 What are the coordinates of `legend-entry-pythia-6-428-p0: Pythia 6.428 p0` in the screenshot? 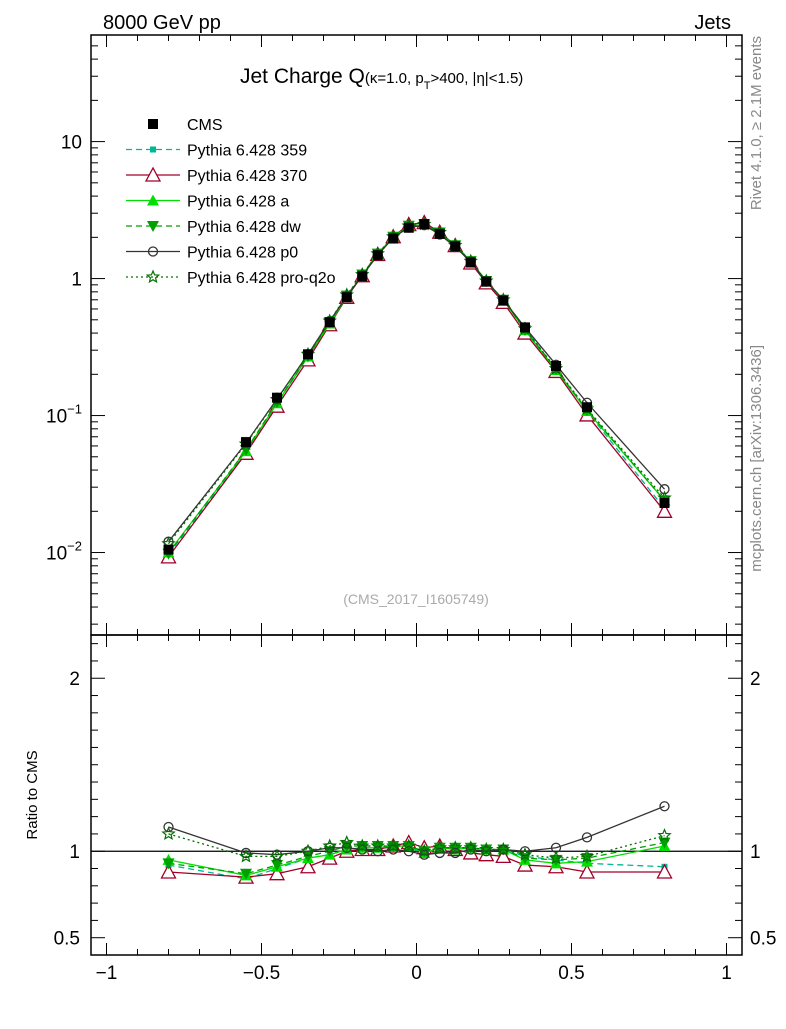 It's located at (212, 253).